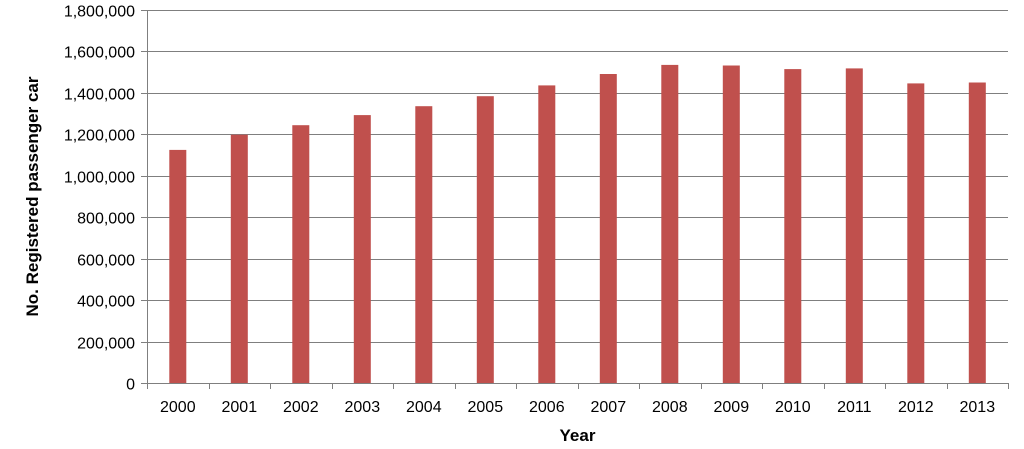 The image size is (1024, 449). I want to click on bar-2005, so click(485, 239).